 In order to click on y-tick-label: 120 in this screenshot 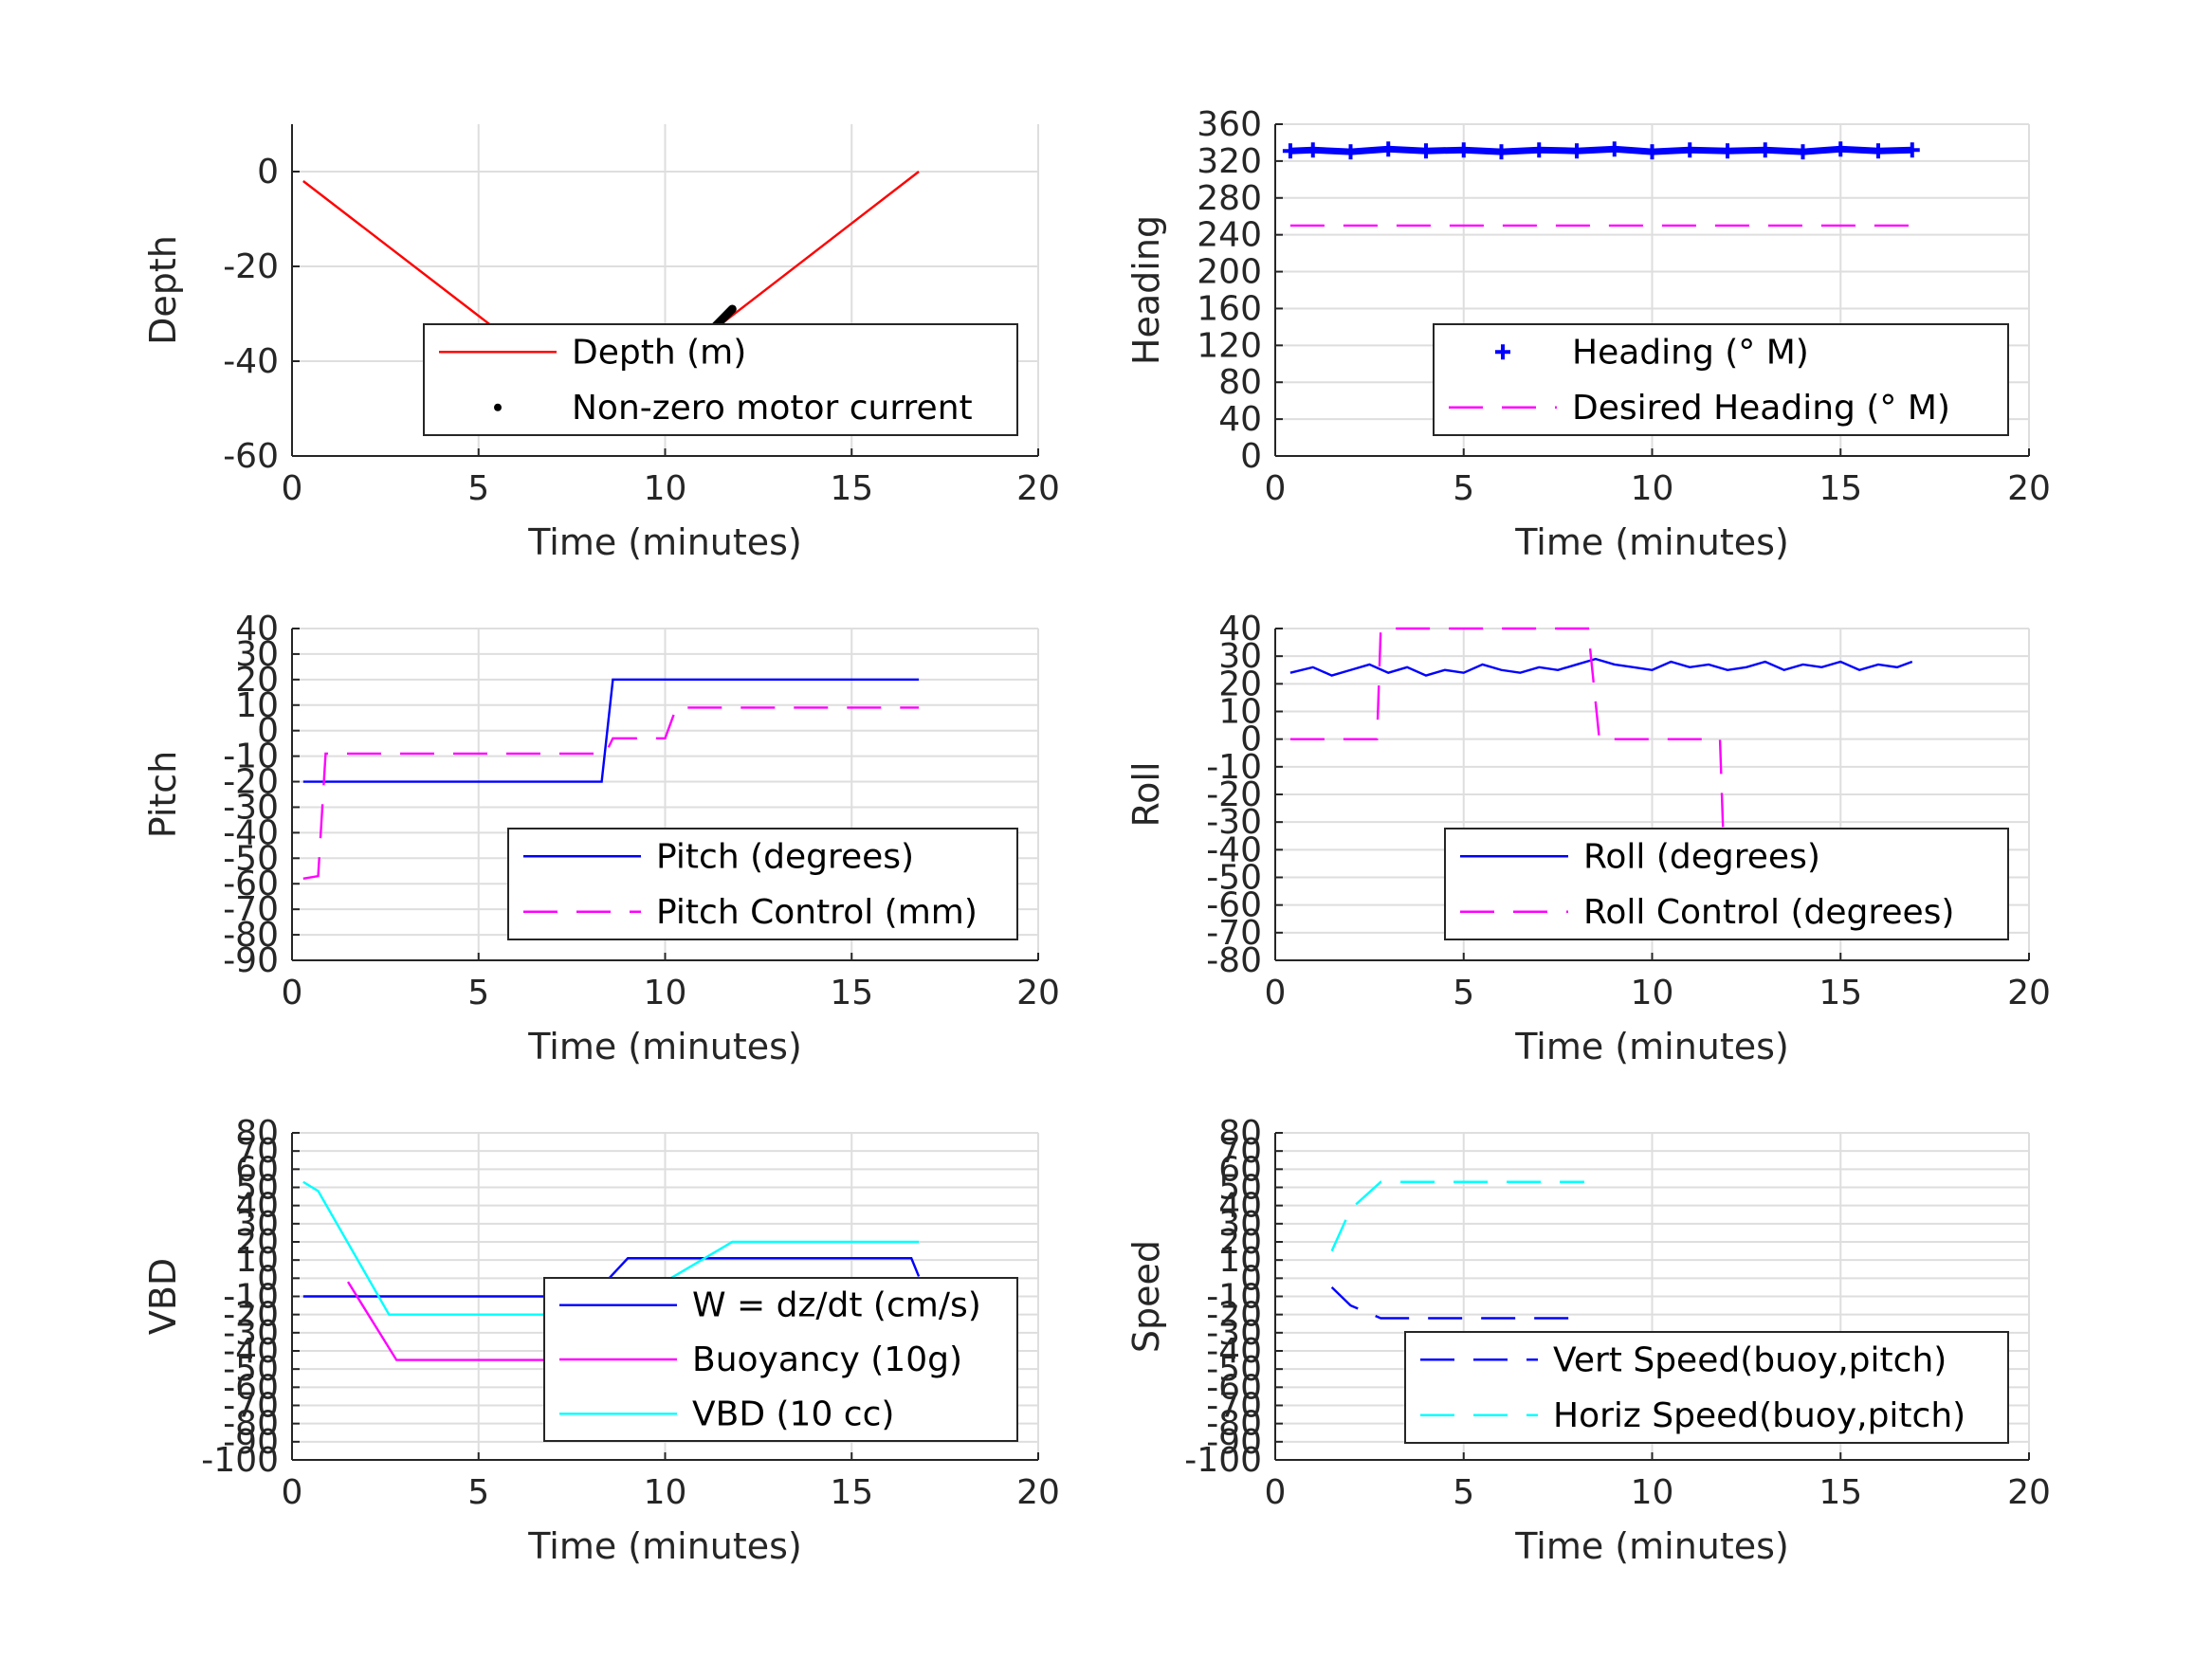, I will do `click(1229, 345)`.